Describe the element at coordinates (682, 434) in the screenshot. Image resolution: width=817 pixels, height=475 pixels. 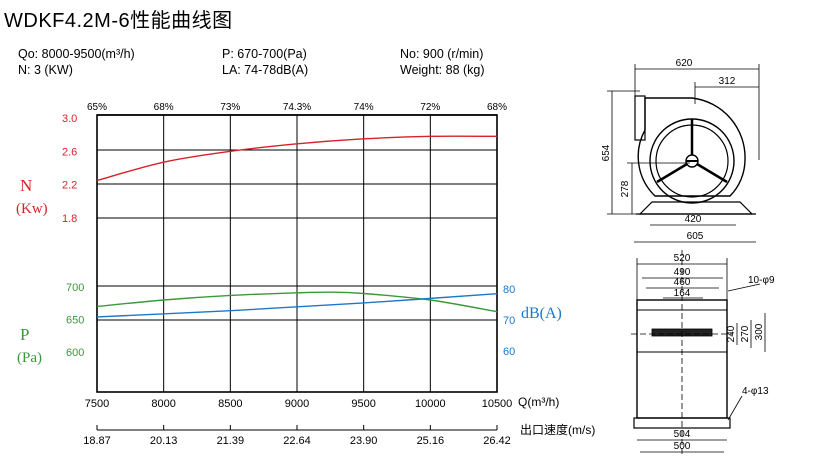
I see `dim-label: 504` at that location.